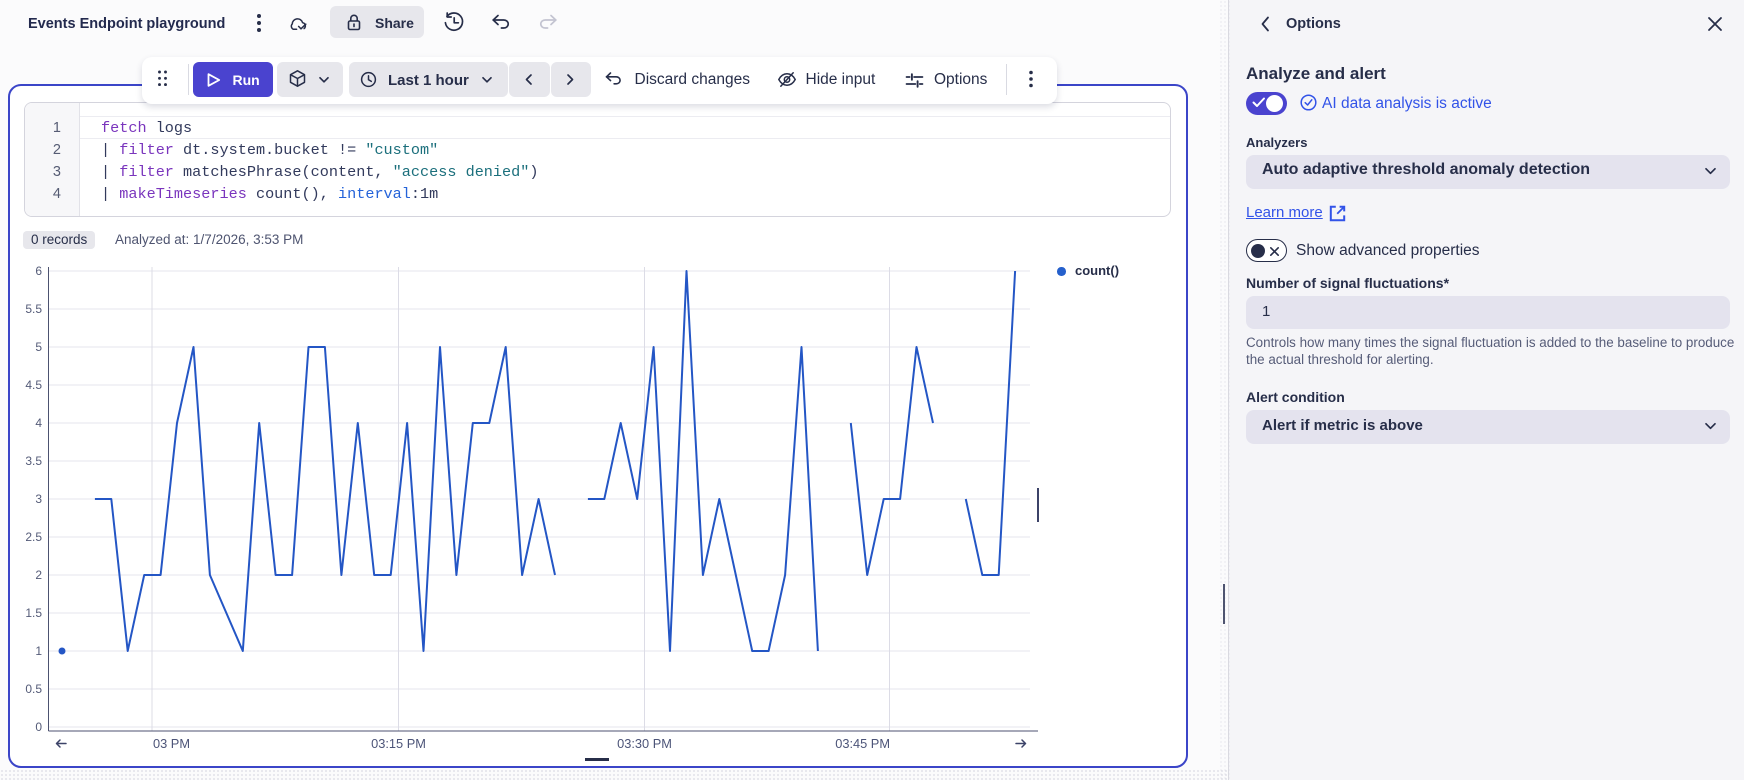 The width and height of the screenshot is (1744, 780). I want to click on svg-text: 1.5, so click(33, 613).